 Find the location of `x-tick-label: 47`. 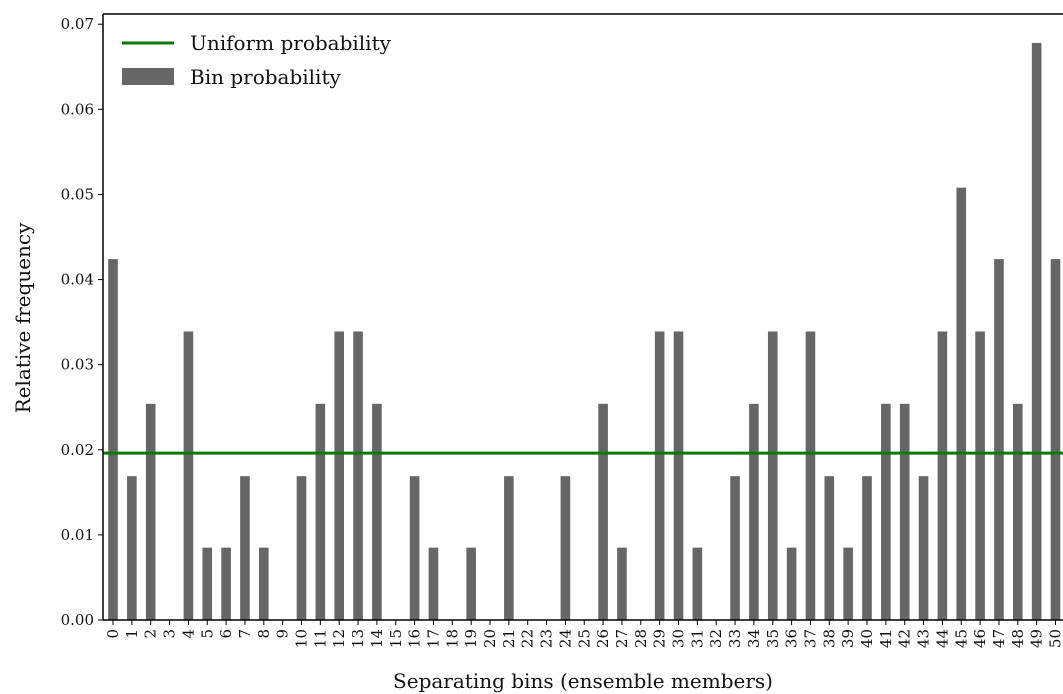

x-tick-label: 47 is located at coordinates (999, 638).